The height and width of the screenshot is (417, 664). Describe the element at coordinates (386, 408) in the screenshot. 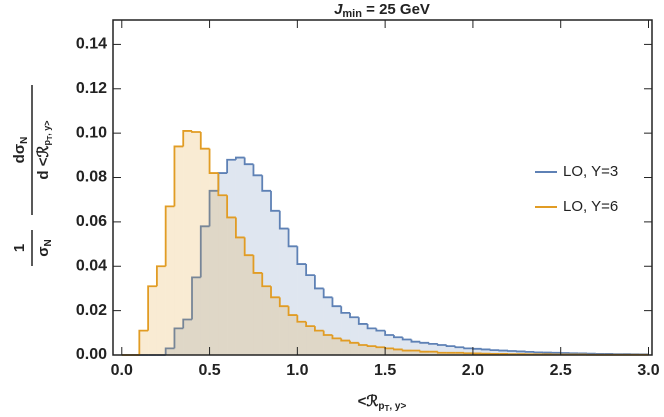

I see `x-label-subsub: T` at that location.